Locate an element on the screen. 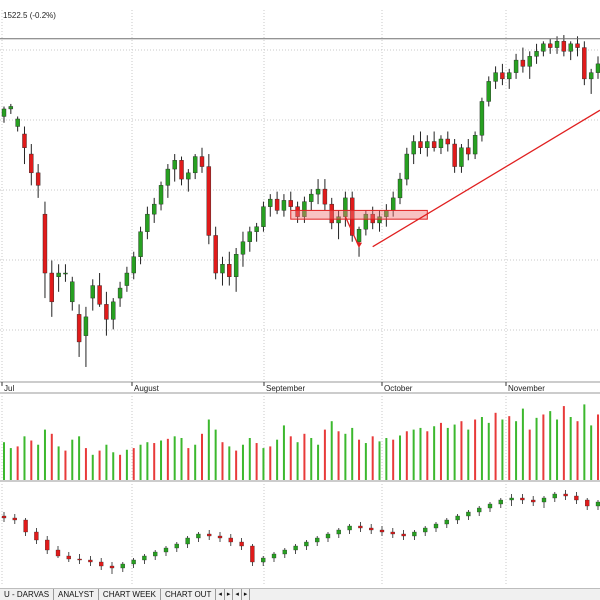 This screenshot has height=600, width=600. sheet-tab: ANALYST is located at coordinates (76, 594).